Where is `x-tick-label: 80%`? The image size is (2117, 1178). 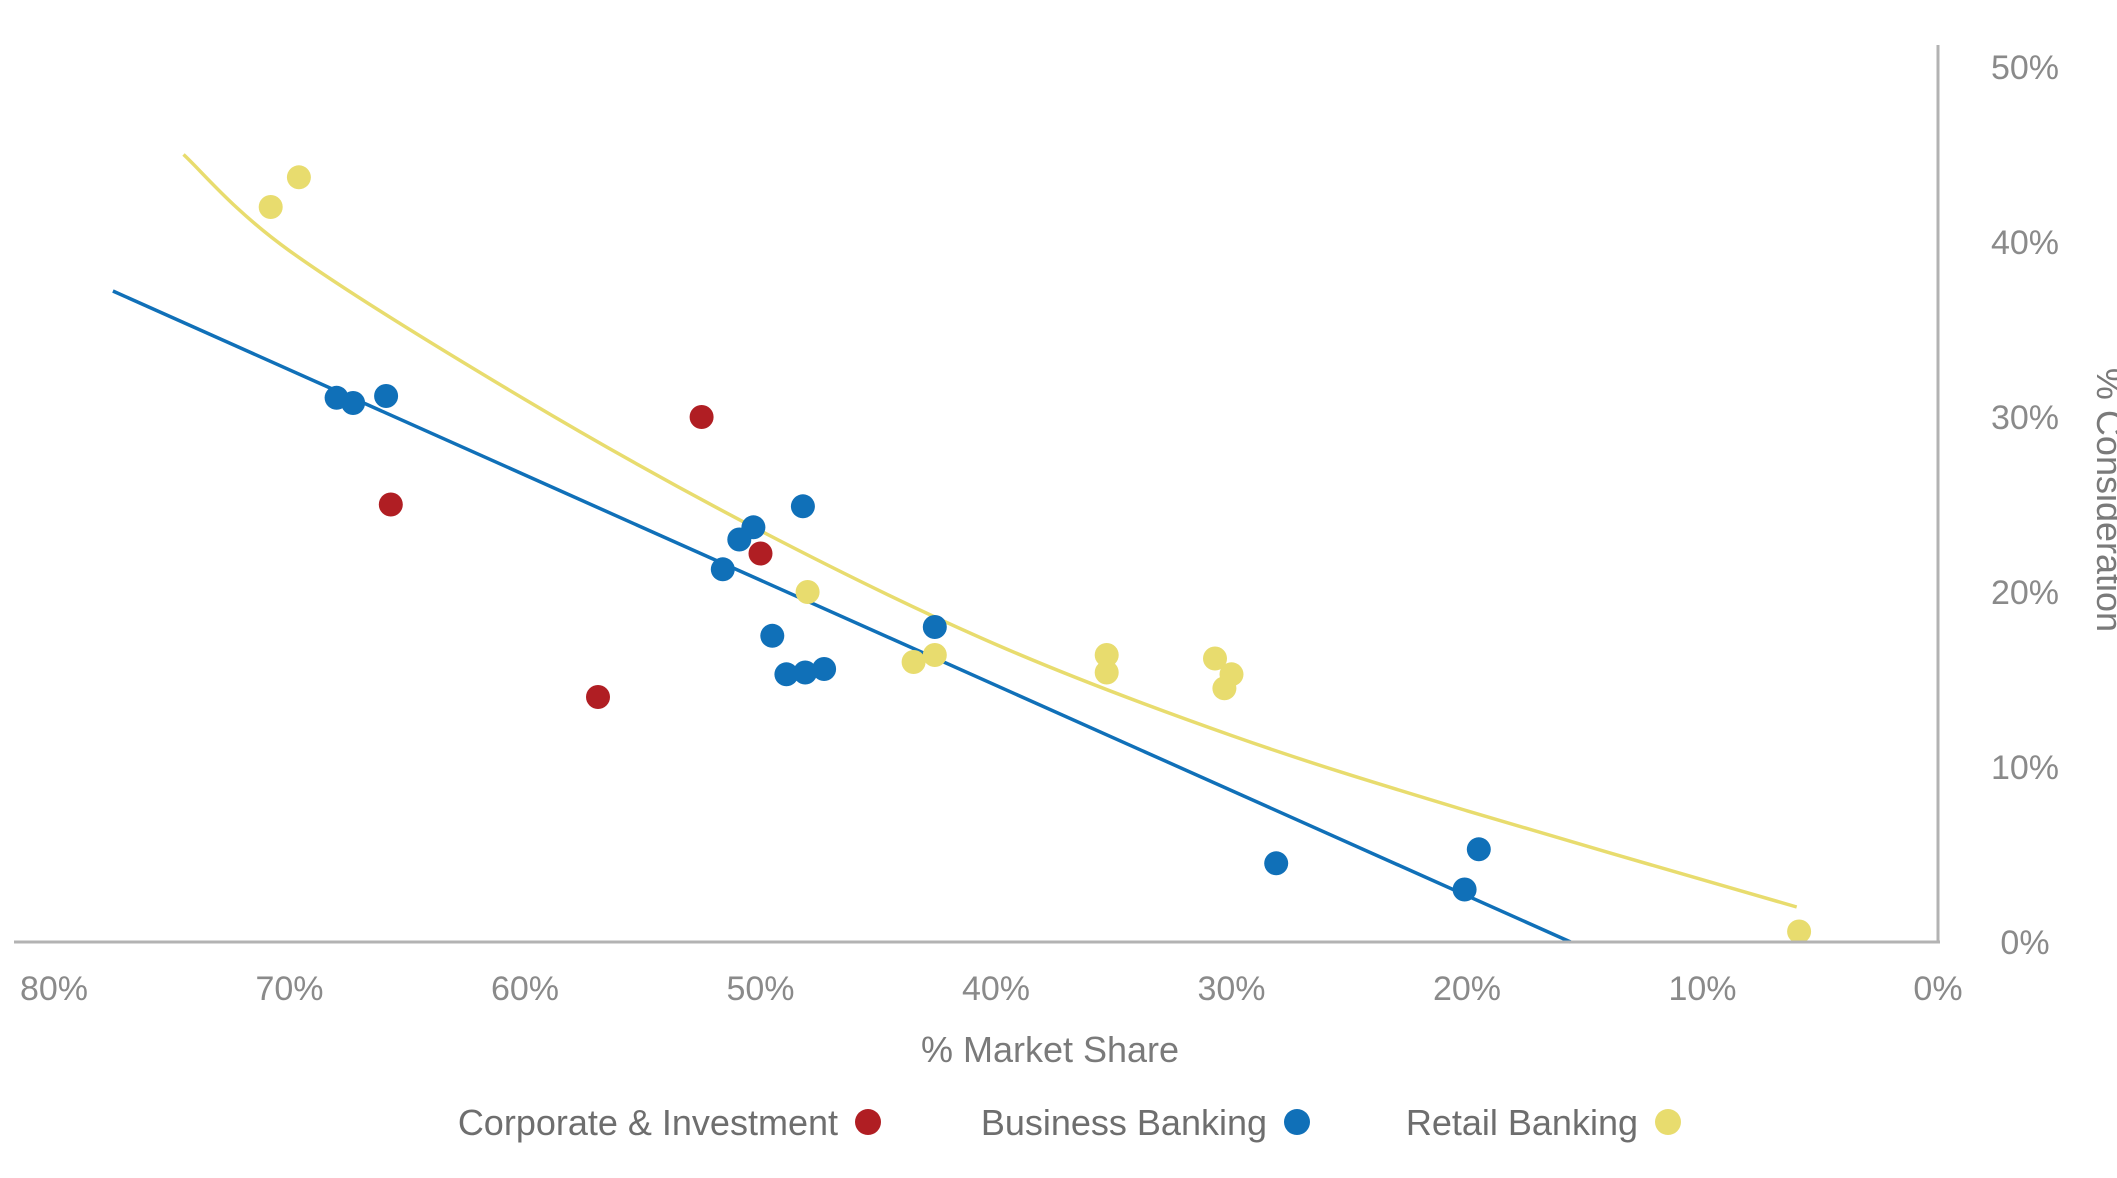 x-tick-label: 80% is located at coordinates (54, 989).